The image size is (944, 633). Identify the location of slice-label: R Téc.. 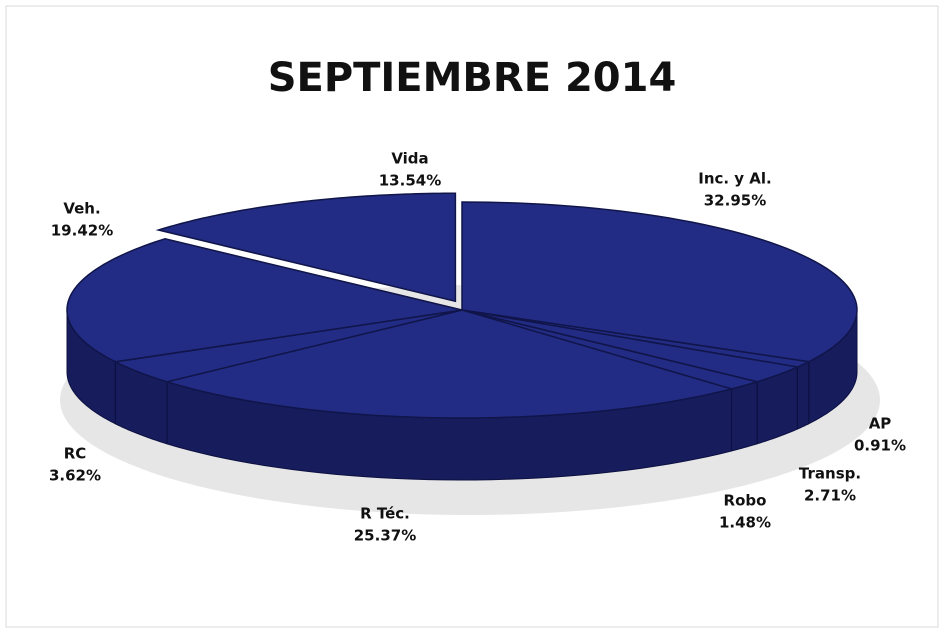
(385, 514).